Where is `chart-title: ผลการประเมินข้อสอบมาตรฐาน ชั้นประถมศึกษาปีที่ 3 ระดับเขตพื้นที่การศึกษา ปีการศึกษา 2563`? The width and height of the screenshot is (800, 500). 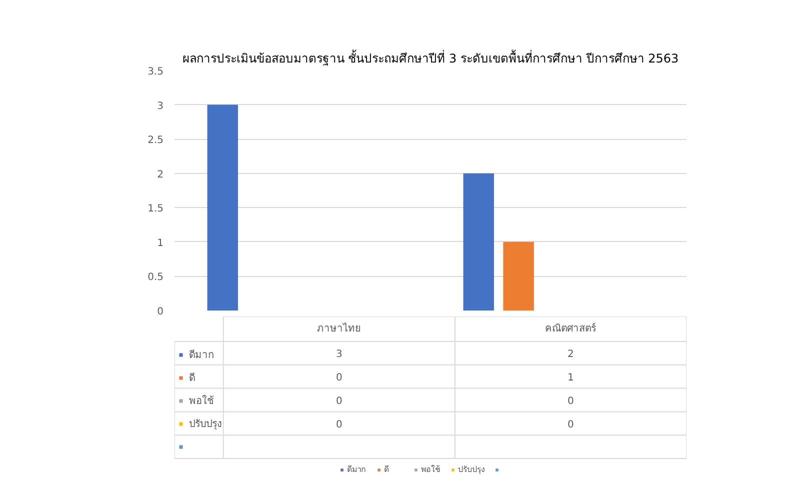
chart-title: ผลการประเมินข้อสอบมาตรฐาน ชั้นประถมศึกษาปีที่ 3 ระดับเขตพื้นที่การศึกษา ปีการศึกษา 2563 is located at coordinates (430, 58).